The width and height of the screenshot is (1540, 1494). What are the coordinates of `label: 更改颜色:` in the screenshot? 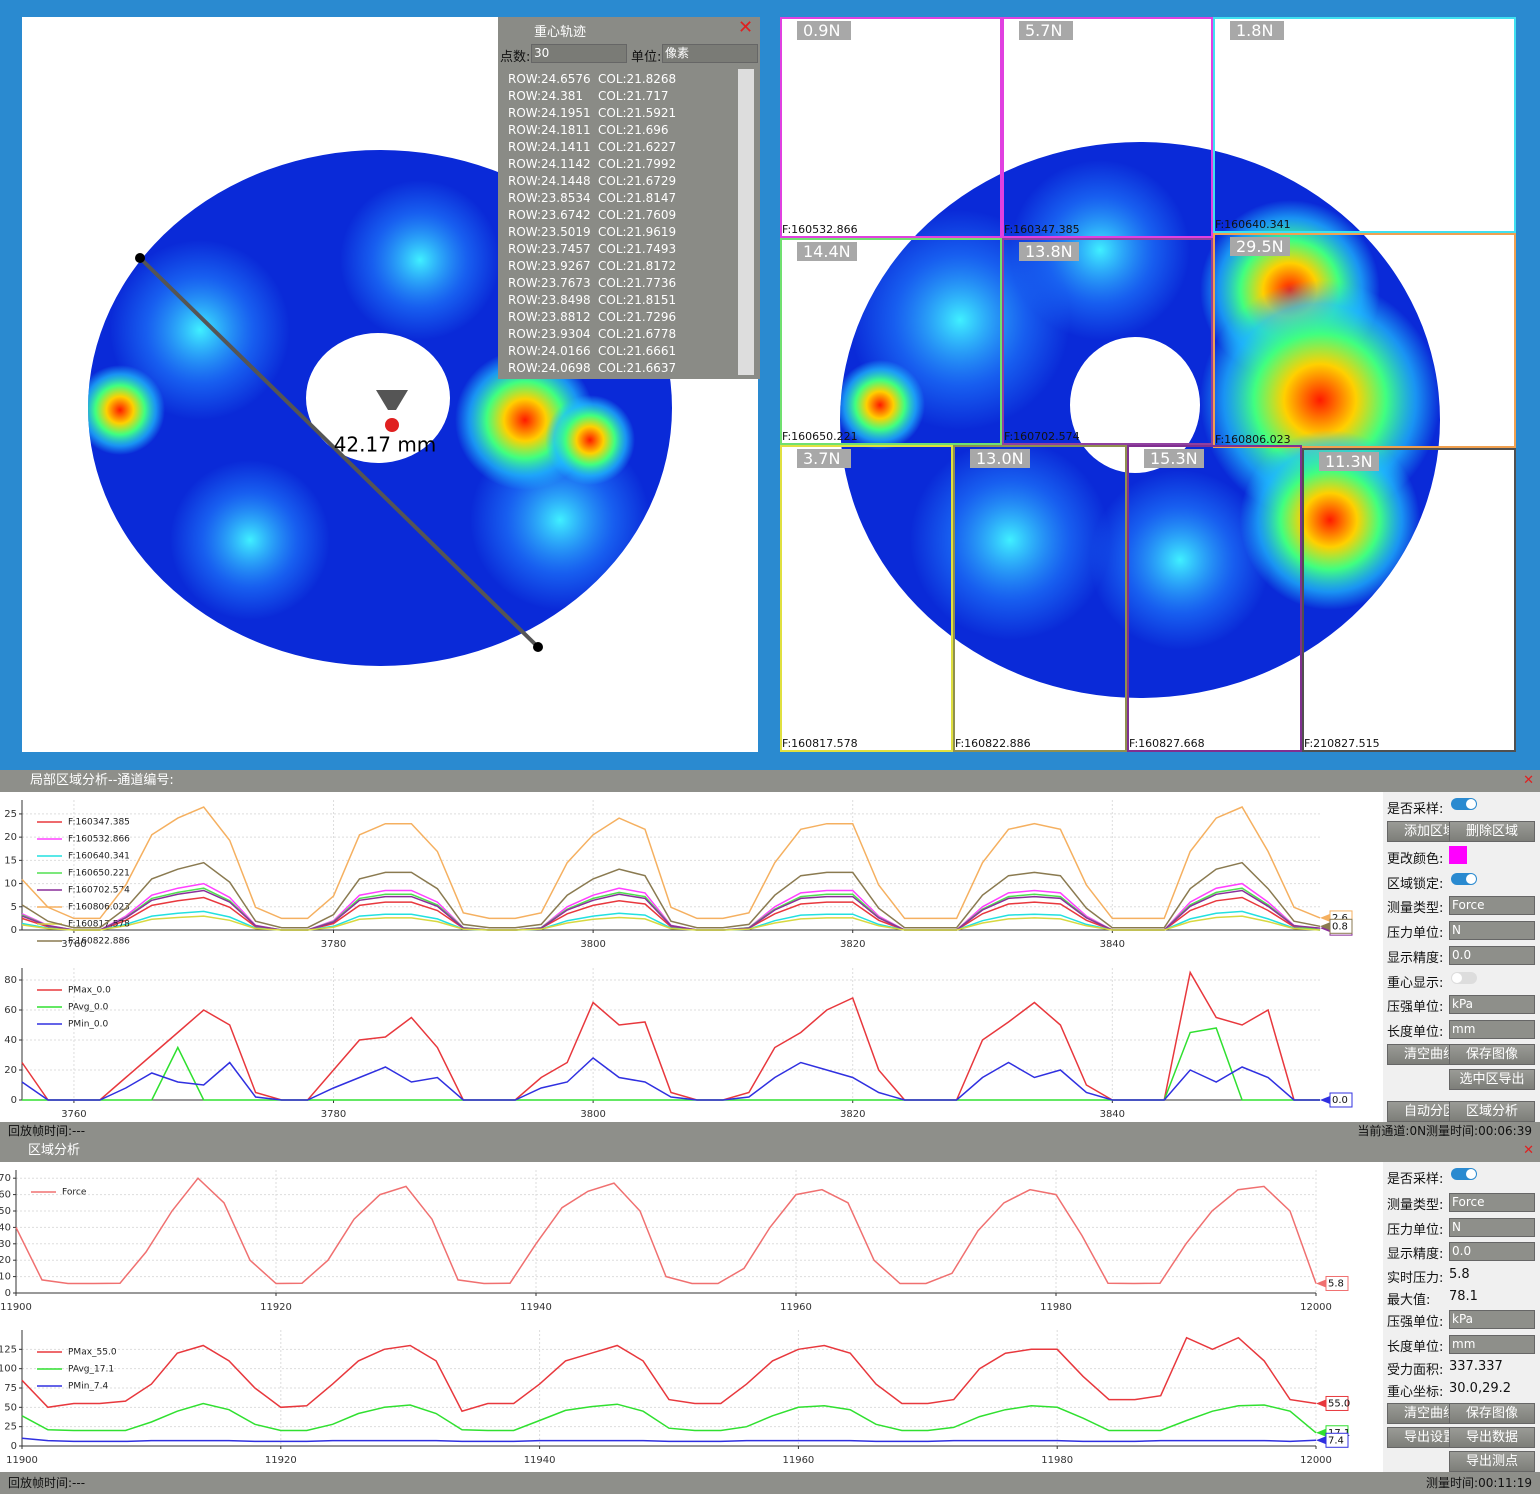 It's located at (1415, 859).